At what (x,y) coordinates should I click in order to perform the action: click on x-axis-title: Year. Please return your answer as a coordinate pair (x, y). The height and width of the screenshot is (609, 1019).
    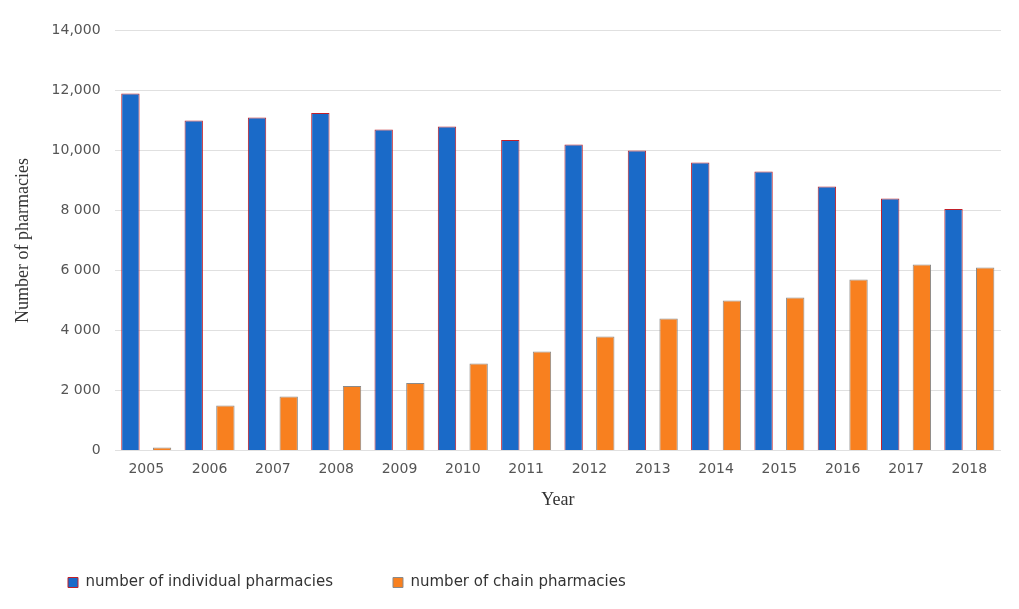
    Looking at the image, I should click on (558, 498).